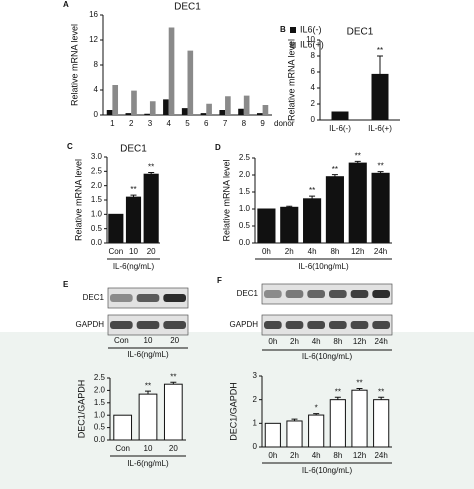  Describe the element at coordinates (151, 251) in the screenshot. I see `x-tick-label: 20` at that location.